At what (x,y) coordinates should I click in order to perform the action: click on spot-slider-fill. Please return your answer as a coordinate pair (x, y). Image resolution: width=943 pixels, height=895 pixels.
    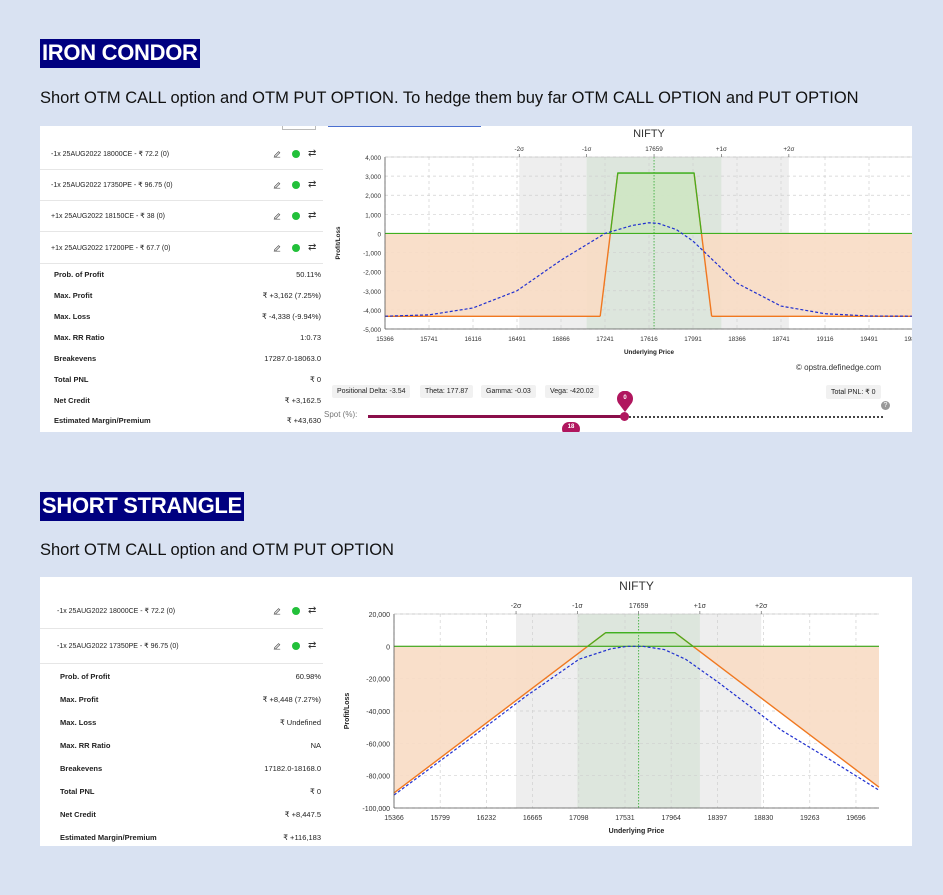
    Looking at the image, I should click on (496, 416).